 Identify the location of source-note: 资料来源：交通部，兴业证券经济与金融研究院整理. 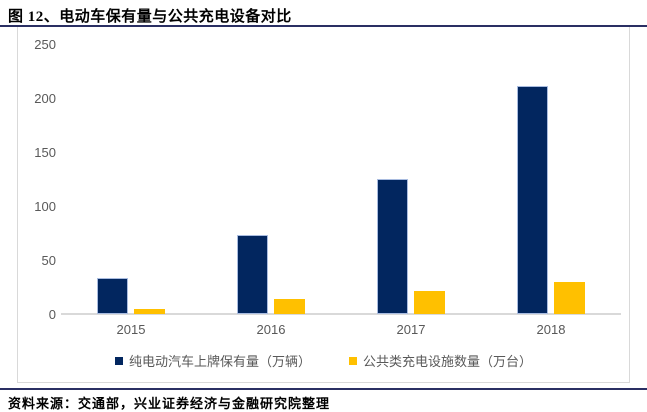
(169, 403).